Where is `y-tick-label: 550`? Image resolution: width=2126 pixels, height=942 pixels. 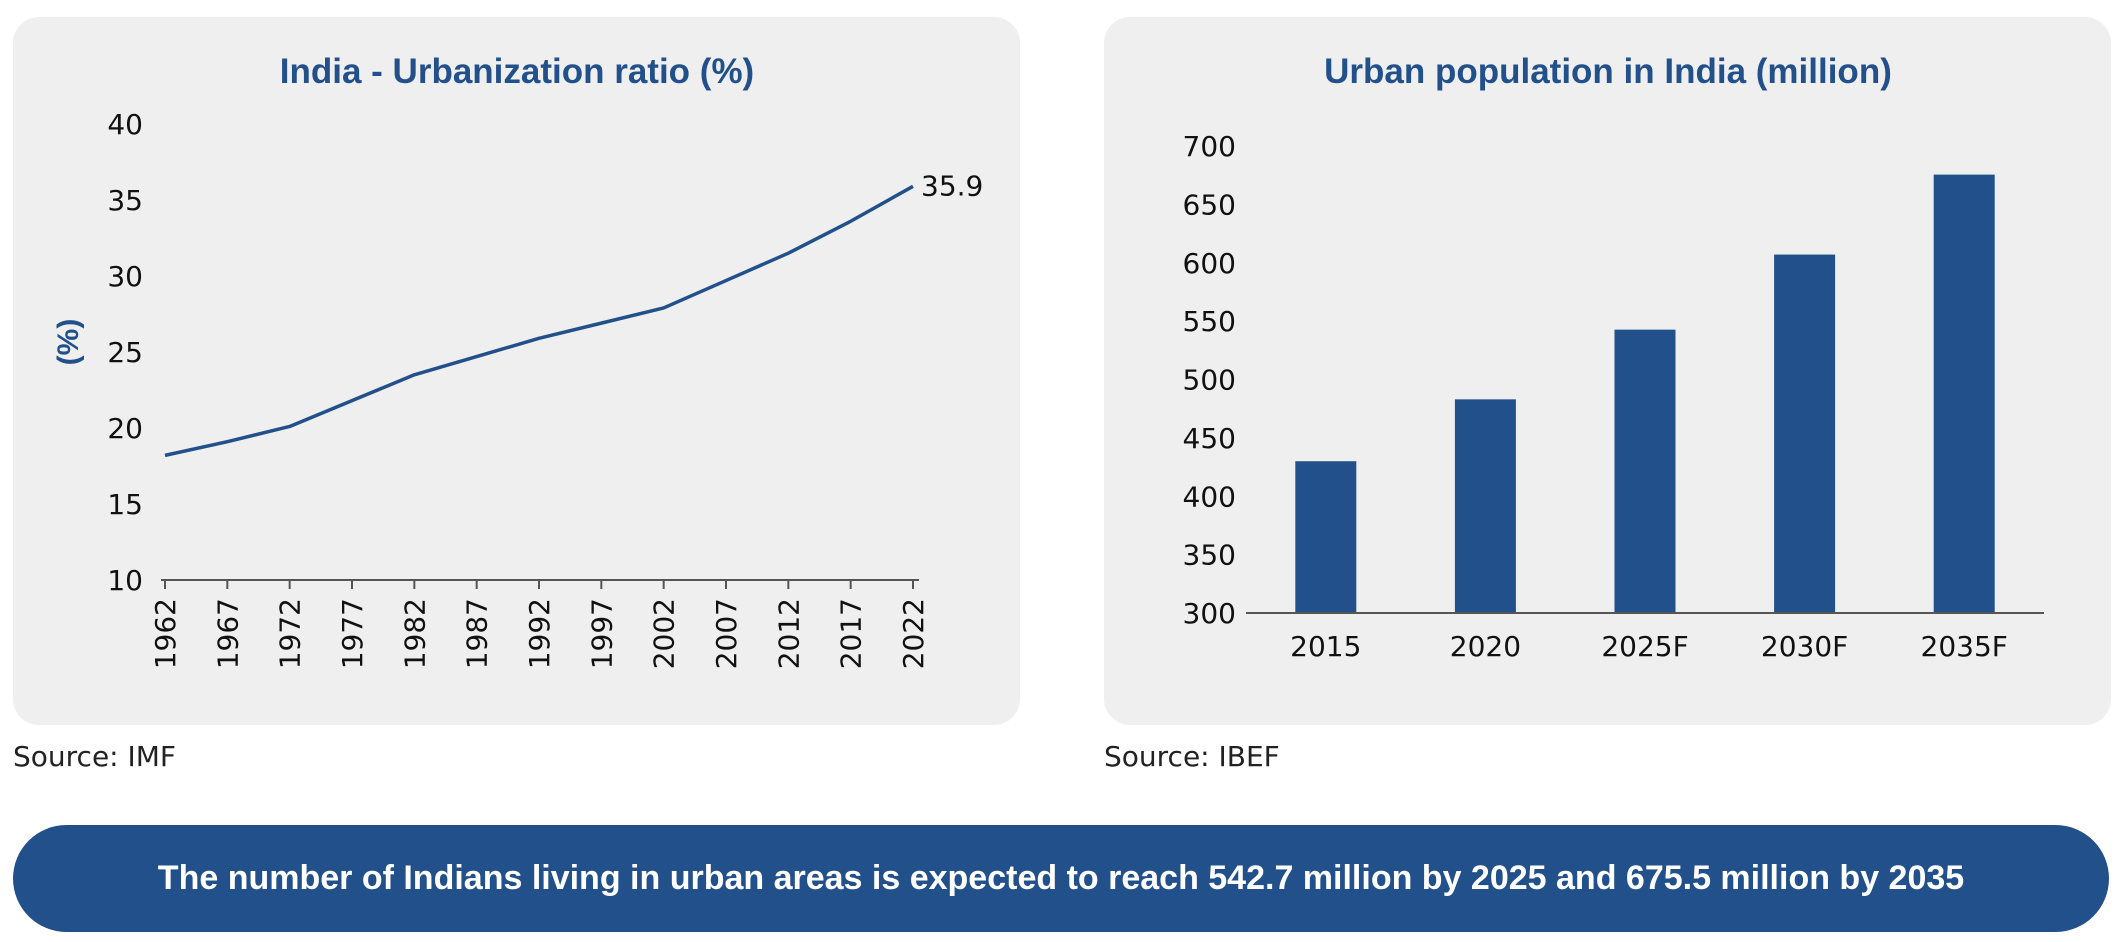 y-tick-label: 550 is located at coordinates (1209, 321).